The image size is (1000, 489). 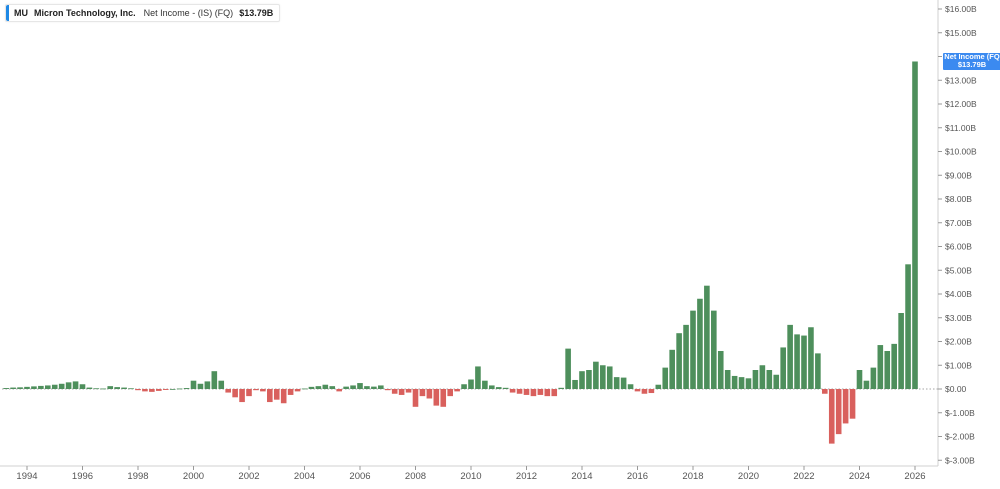 I want to click on last-value-tag-value: $13.79B, so click(x=972, y=64).